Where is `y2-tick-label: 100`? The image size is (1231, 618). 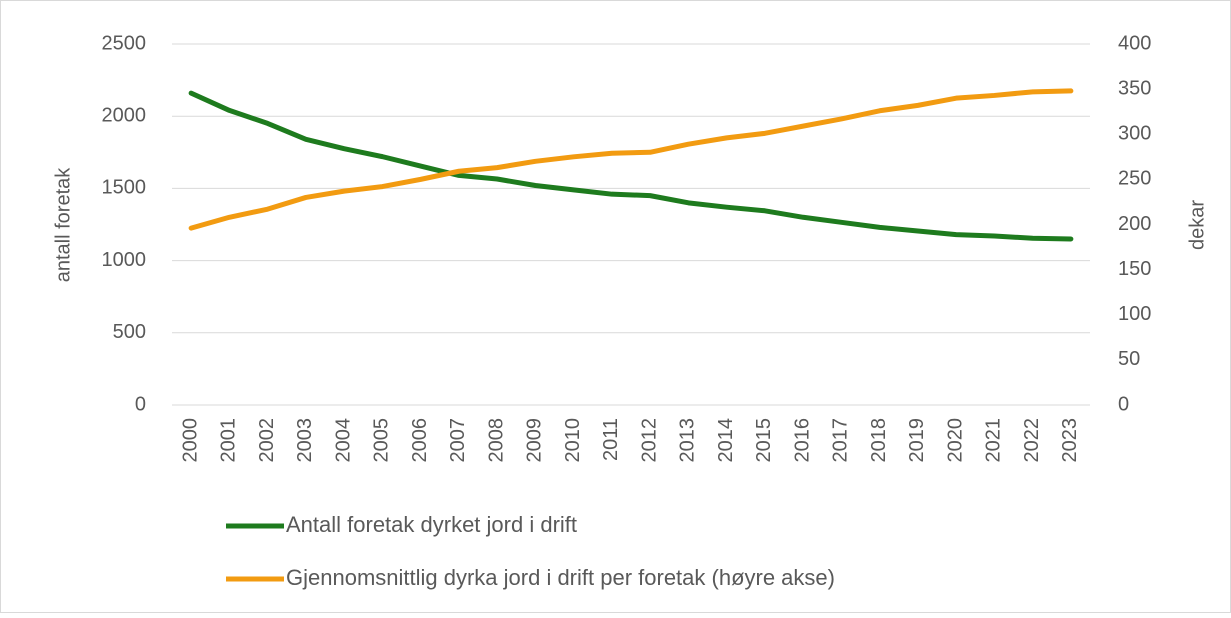 y2-tick-label: 100 is located at coordinates (1134, 314).